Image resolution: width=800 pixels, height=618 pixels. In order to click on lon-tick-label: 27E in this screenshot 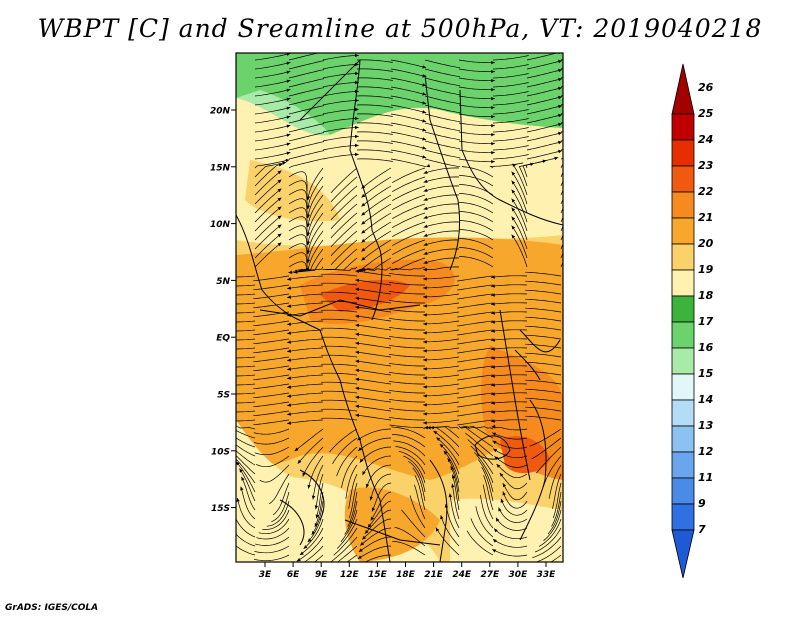, I will do `click(490, 575)`.